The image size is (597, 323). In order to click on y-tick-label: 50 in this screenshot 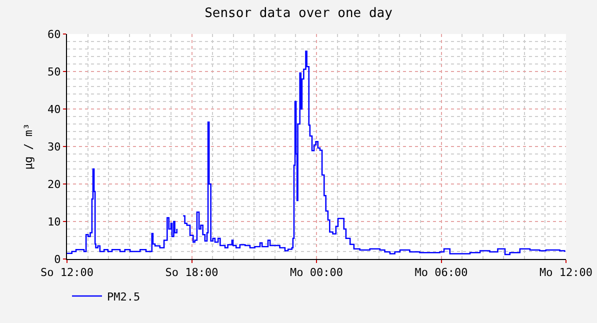, I will do `click(54, 71)`.